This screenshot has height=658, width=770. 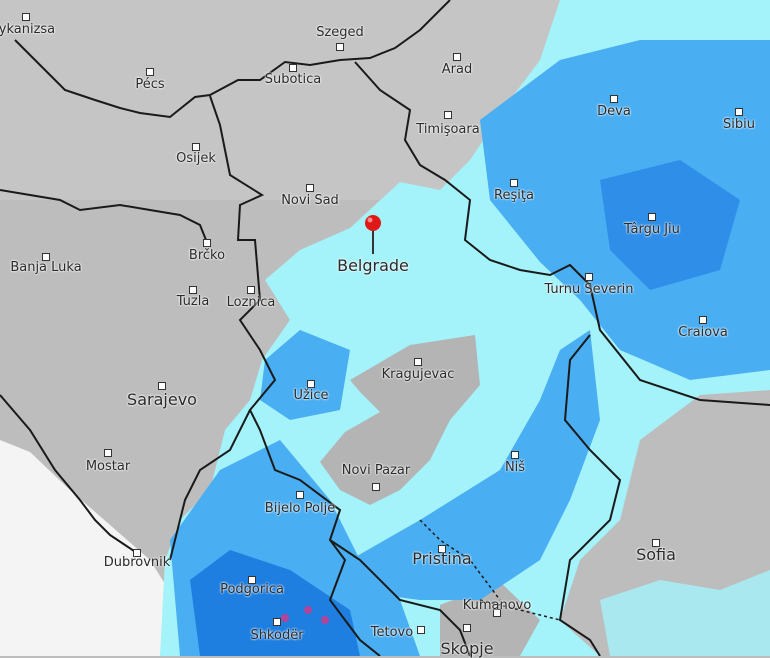 I want to click on city-label: Târgu Jiu, so click(x=652, y=229).